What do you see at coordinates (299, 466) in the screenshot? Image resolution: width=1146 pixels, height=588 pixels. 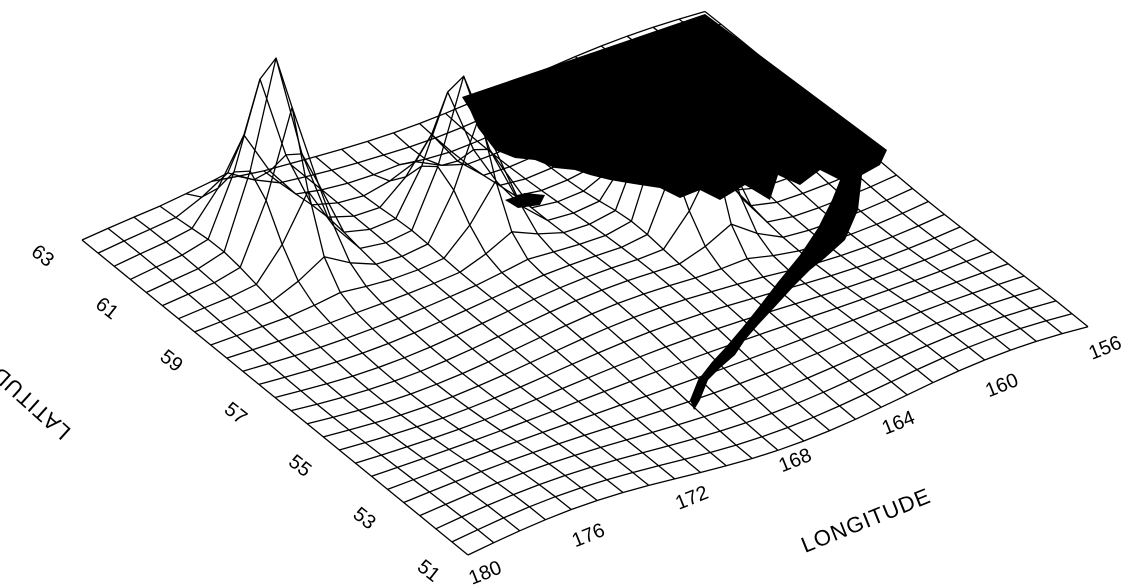 I see `y-tick-label: 55` at bounding box center [299, 466].